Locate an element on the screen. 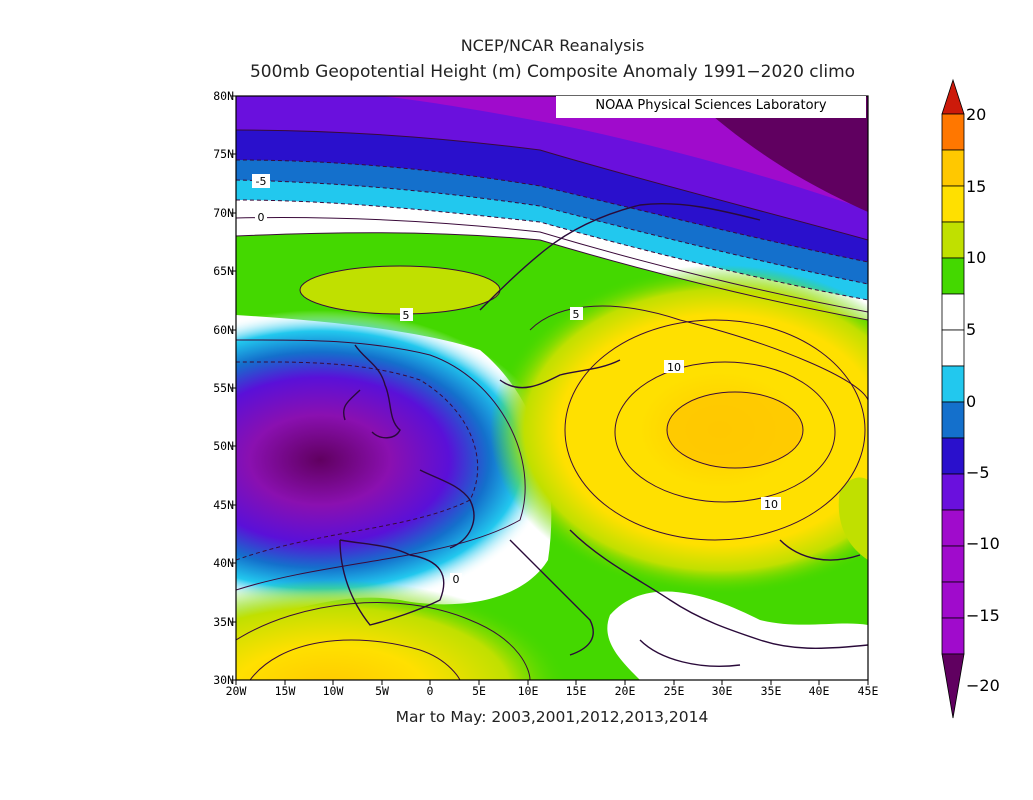  colorbar-label: −15 is located at coordinates (983, 615).